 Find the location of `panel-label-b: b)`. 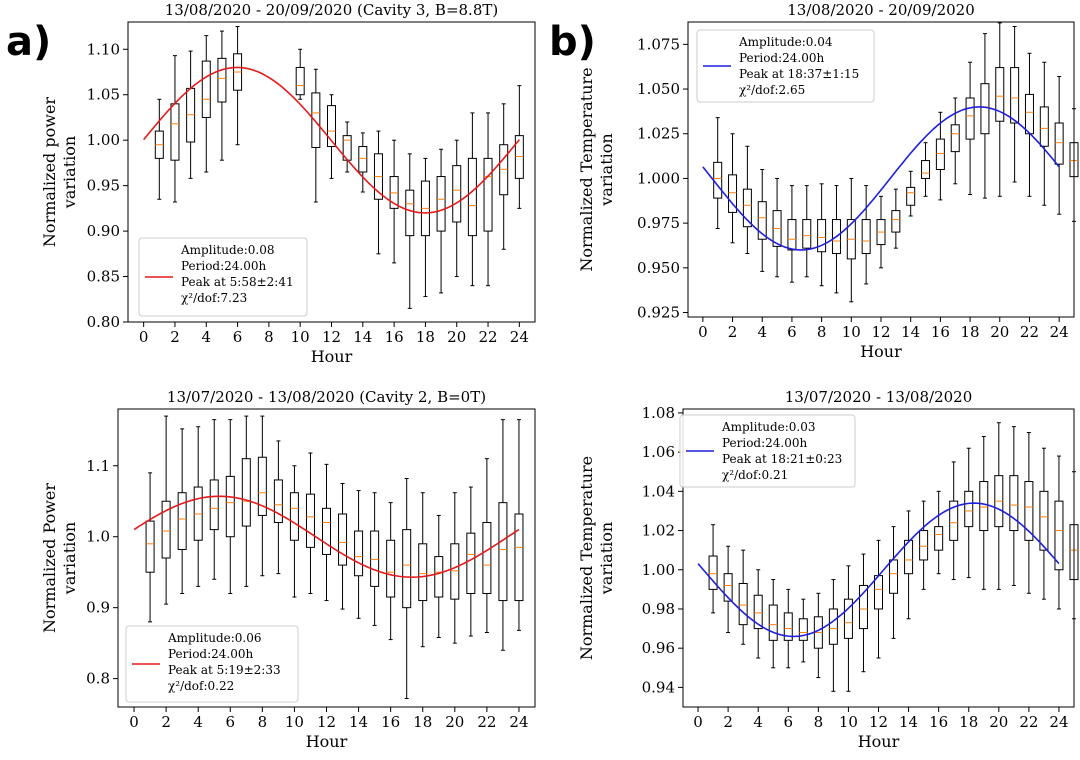

panel-label-b: b) is located at coordinates (572, 42).